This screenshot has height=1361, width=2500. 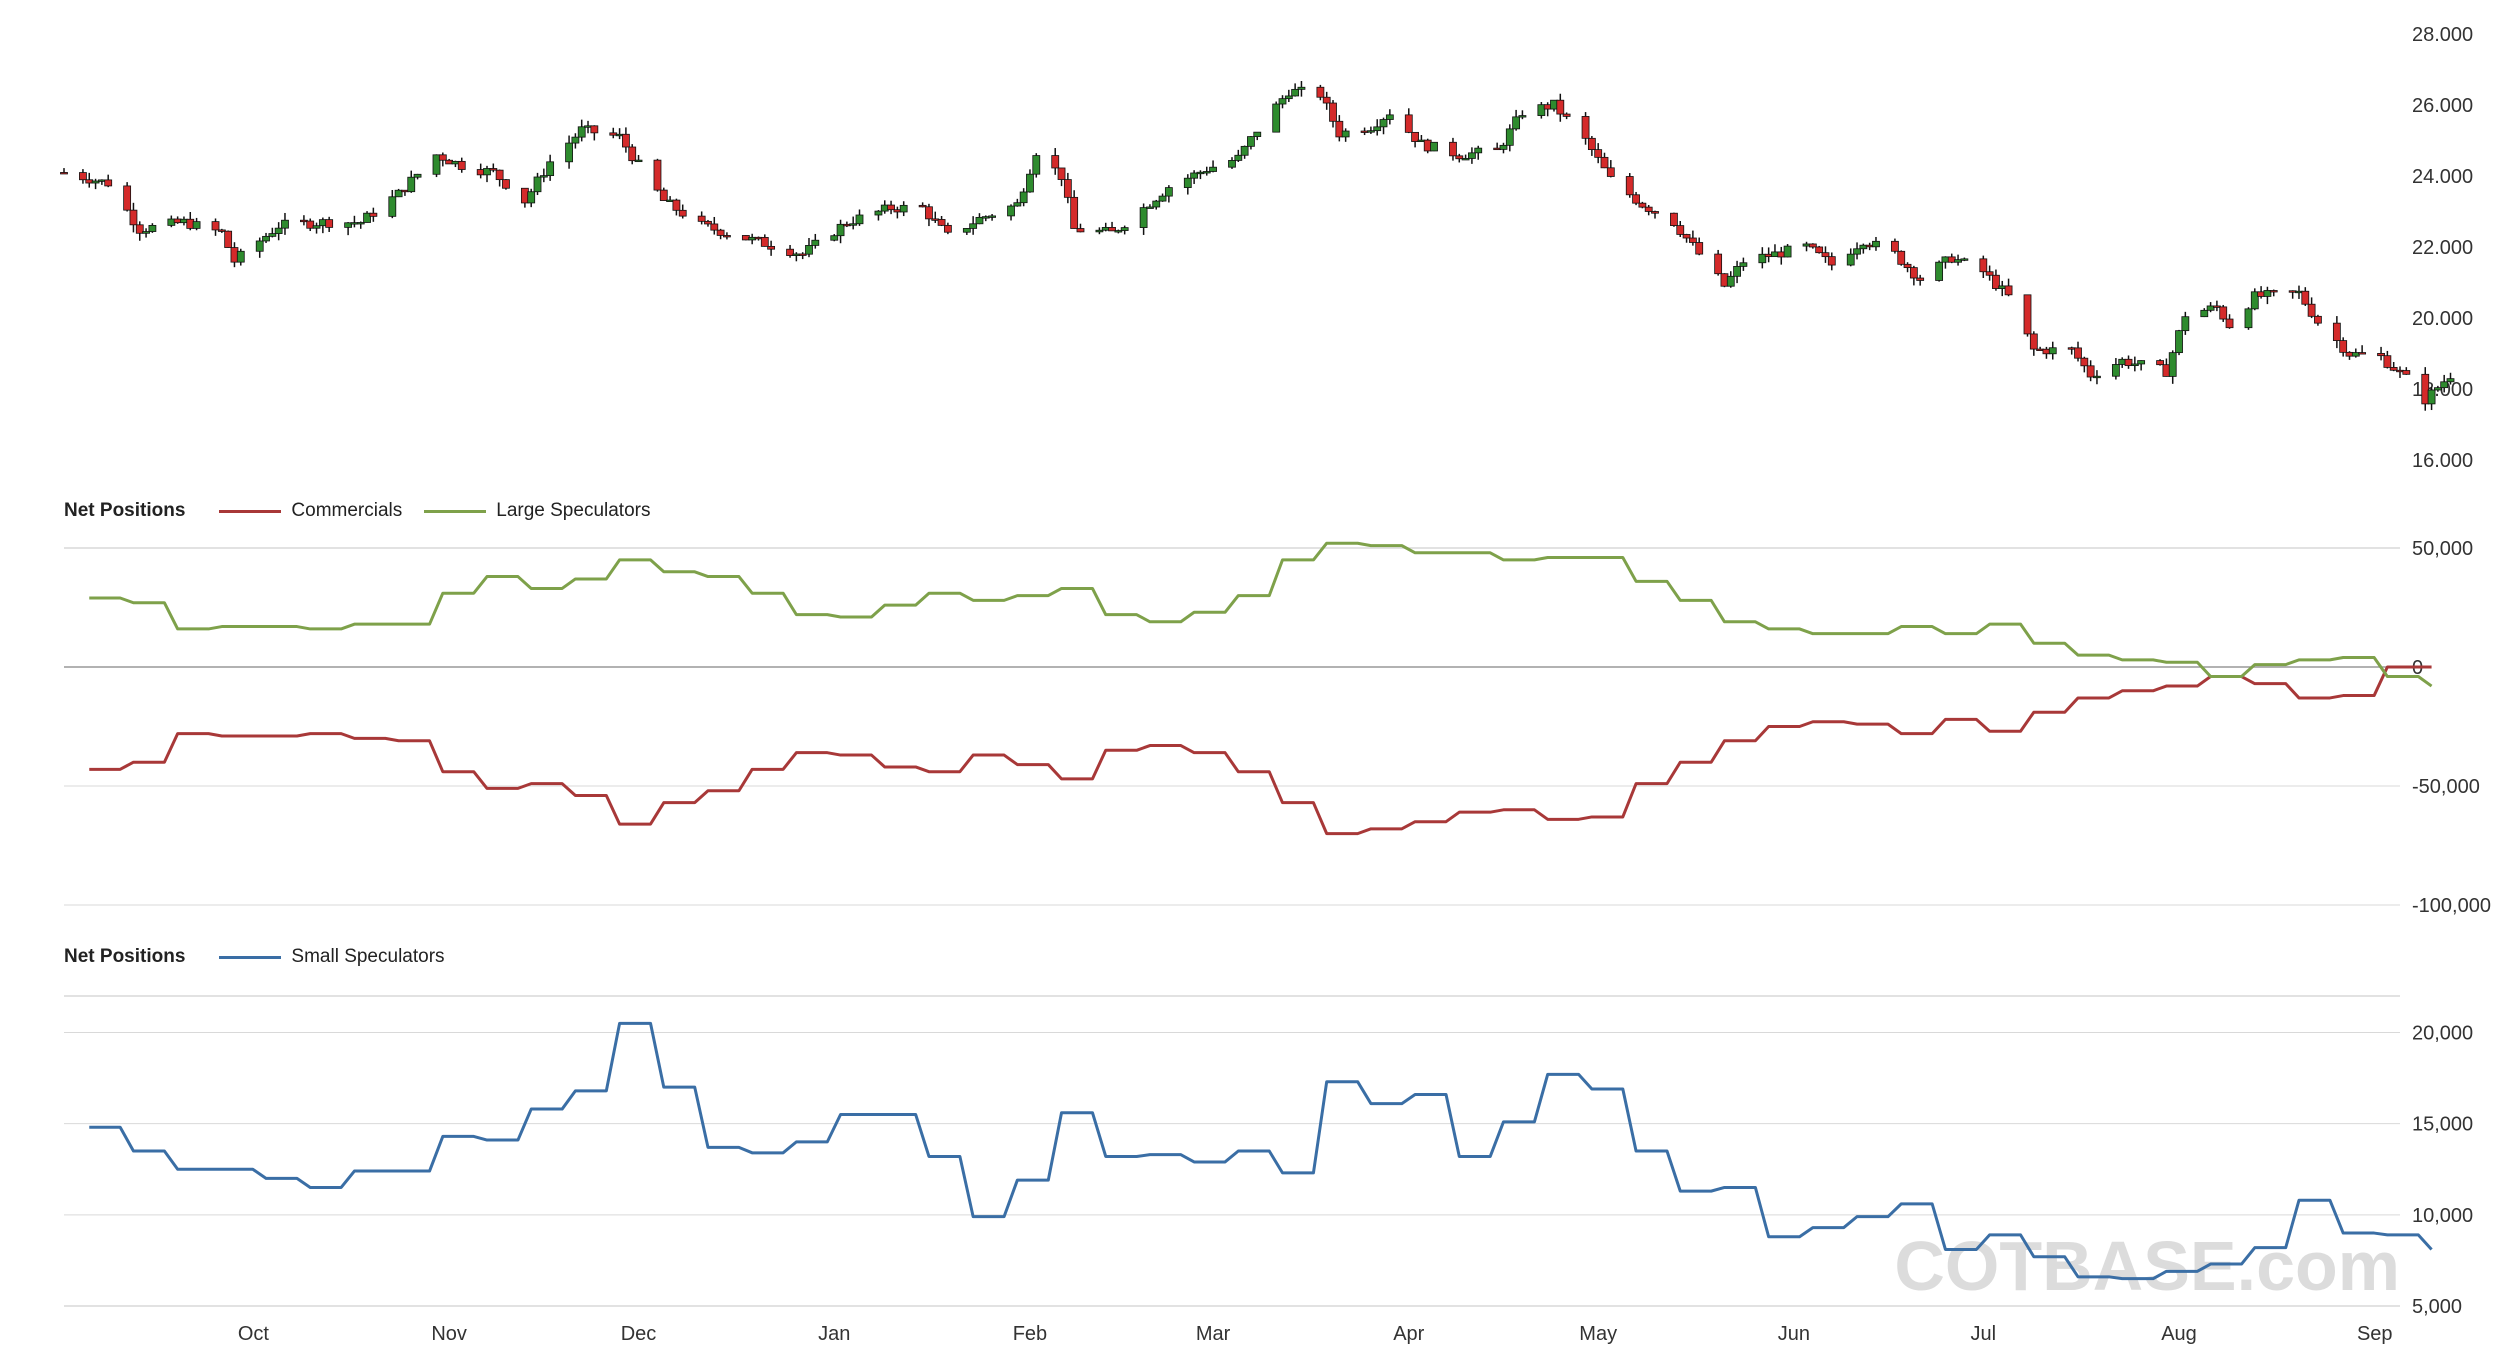 I want to click on legend-item-large-speculators: Large Speculators, so click(x=537, y=511).